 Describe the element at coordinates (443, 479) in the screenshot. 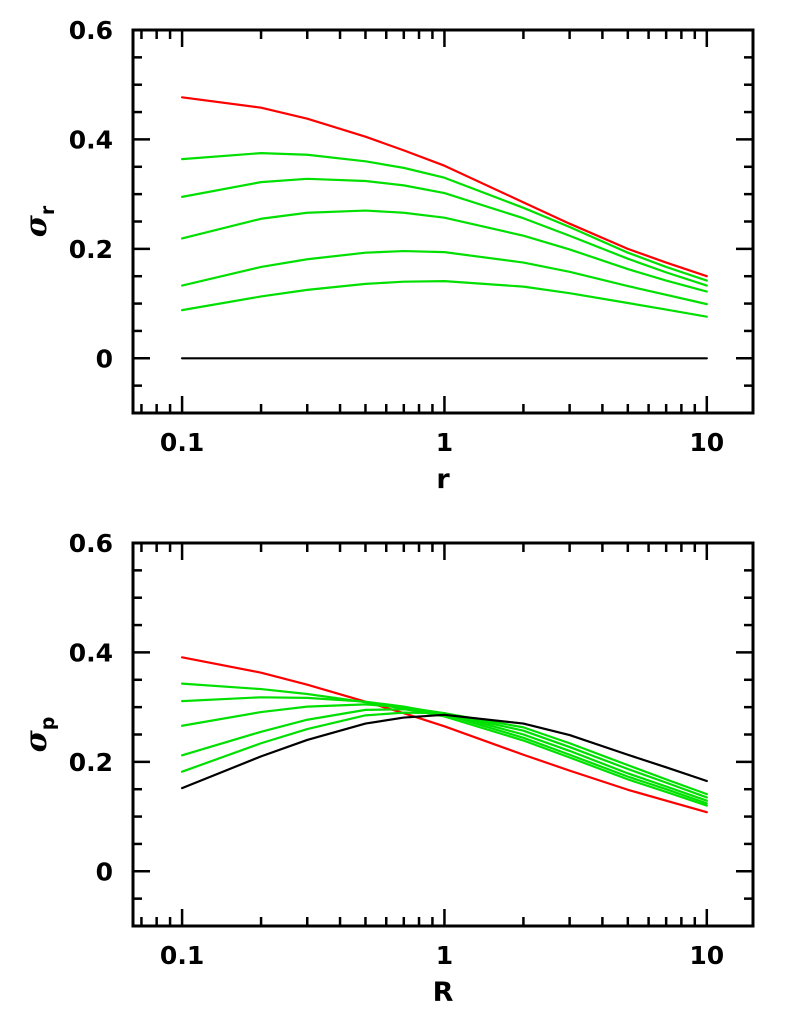

I see `x-axis-label: r` at that location.